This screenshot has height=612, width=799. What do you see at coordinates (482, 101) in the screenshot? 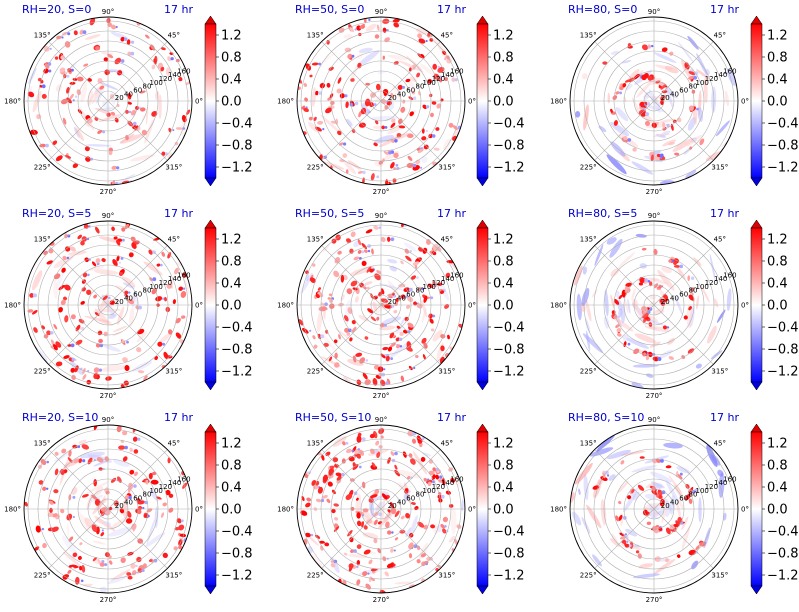
I see `colorbar-gradient` at bounding box center [482, 101].